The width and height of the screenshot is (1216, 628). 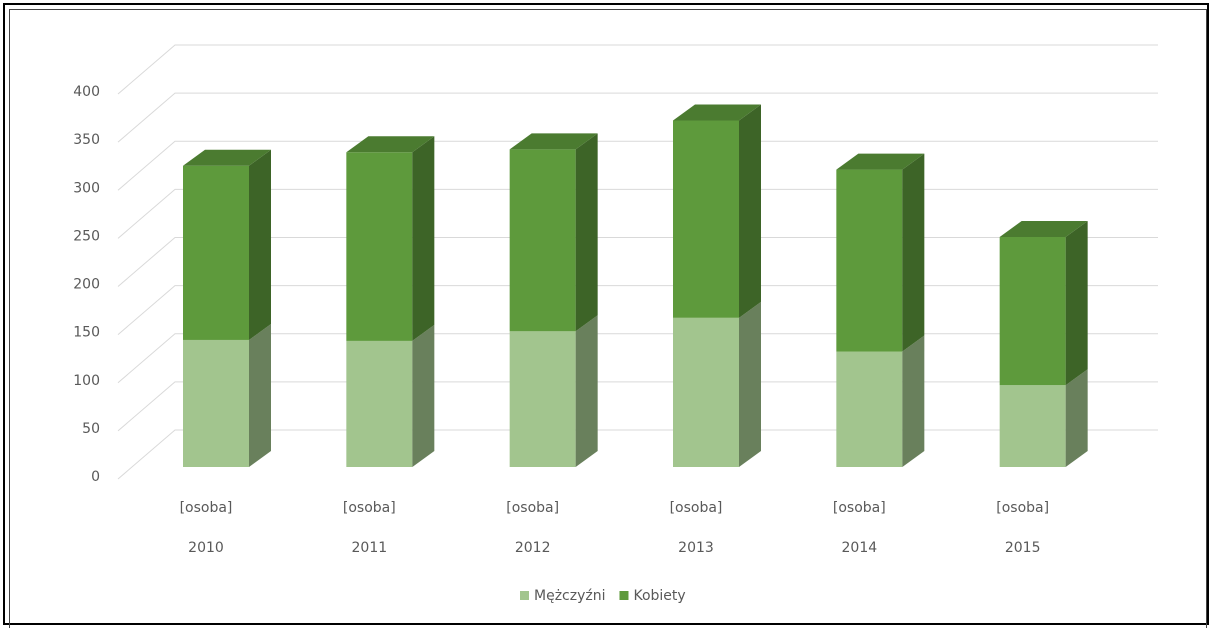 I want to click on y-tick-label: 100, so click(x=86, y=381).